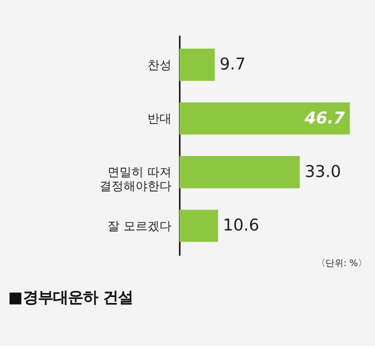 This screenshot has height=360, width=375. What do you see at coordinates (325, 118) in the screenshot?
I see `data-label: 46.7` at bounding box center [325, 118].